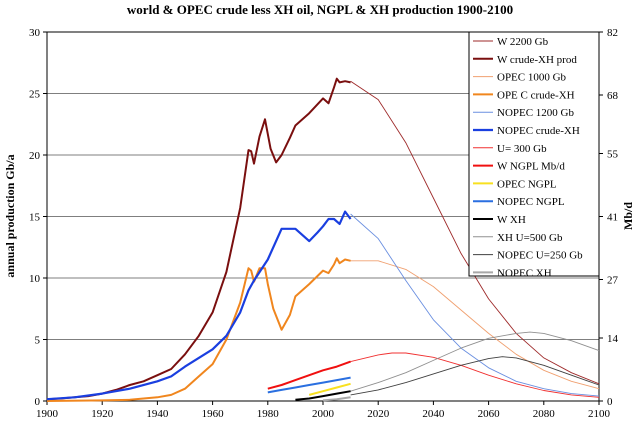  Describe the element at coordinates (613, 96) in the screenshot. I see `y2-tick-label: 68` at that location.